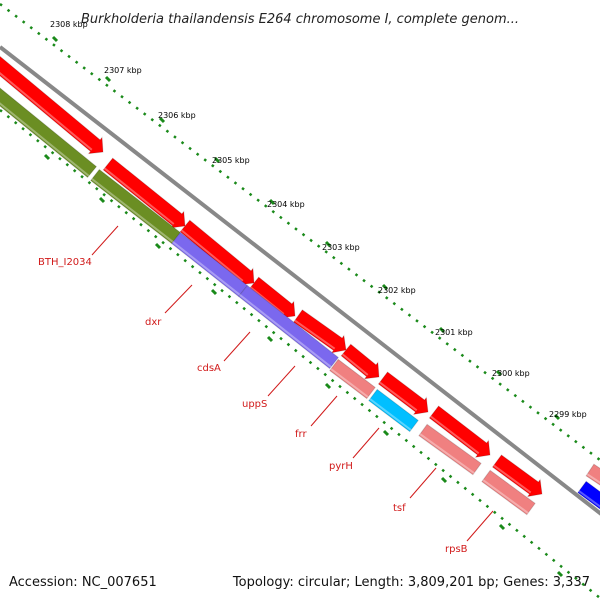  Describe the element at coordinates (592, 474) in the screenshot. I see `outer-gene-fragment` at that location.